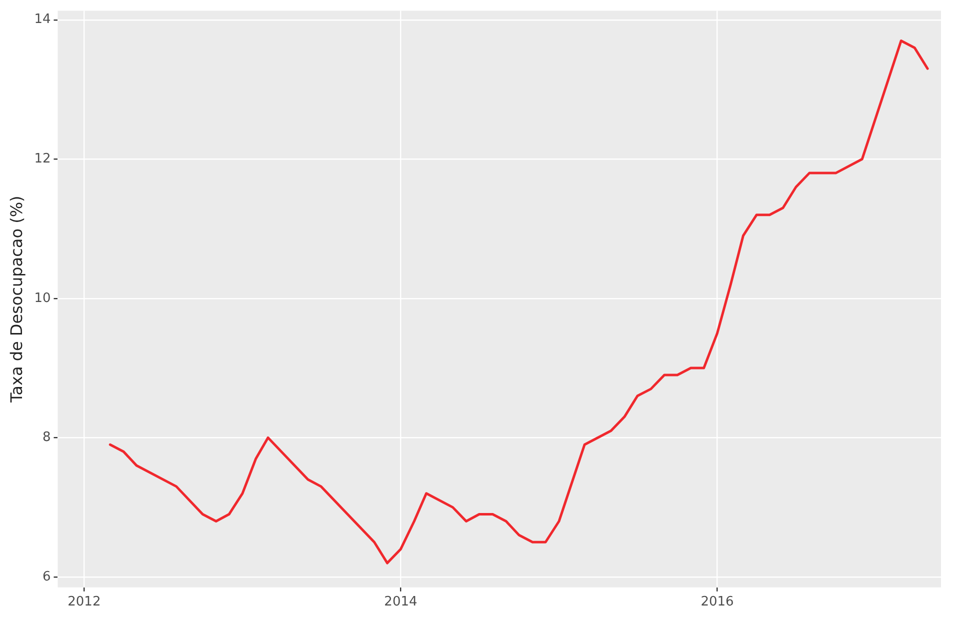 This screenshot has width=953, height=617. What do you see at coordinates (42, 298) in the screenshot?
I see `y-tick-label: 10` at bounding box center [42, 298].